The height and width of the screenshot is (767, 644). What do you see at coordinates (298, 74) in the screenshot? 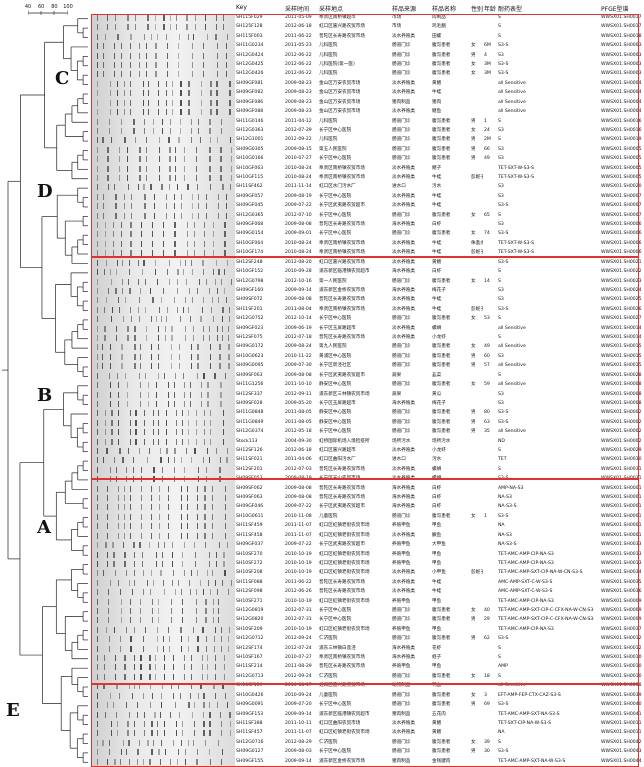
I see `cell-date: 2012-06-22` at bounding box center [298, 74].